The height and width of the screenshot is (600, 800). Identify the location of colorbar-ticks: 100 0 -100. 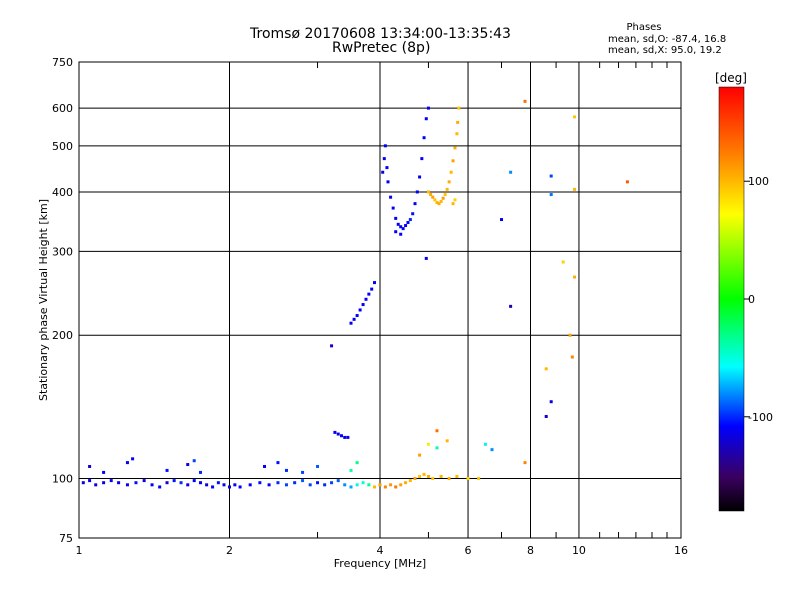
(758, 299).